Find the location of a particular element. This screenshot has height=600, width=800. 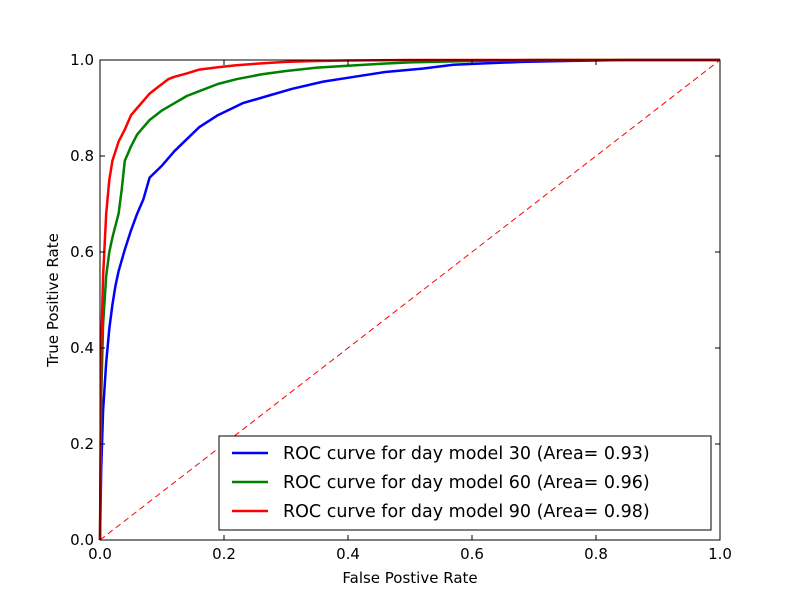

y-tick-label: 0.8 is located at coordinates (82, 156).